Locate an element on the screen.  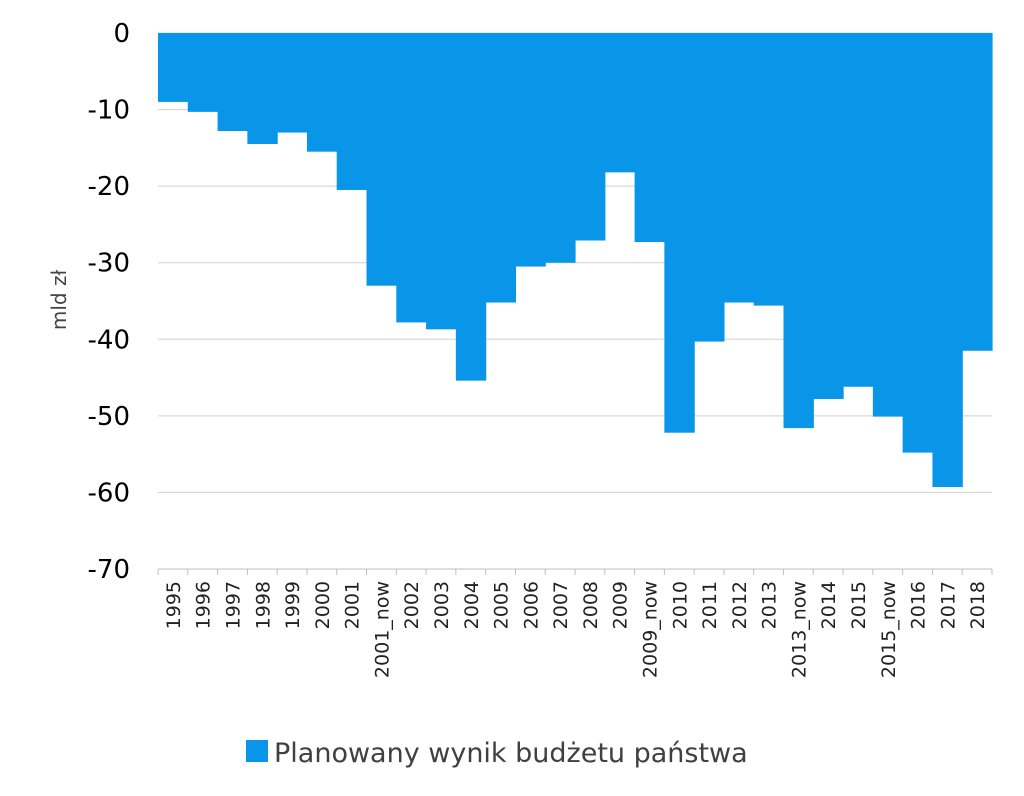
x-tick-label: 2008 is located at coordinates (591, 605).